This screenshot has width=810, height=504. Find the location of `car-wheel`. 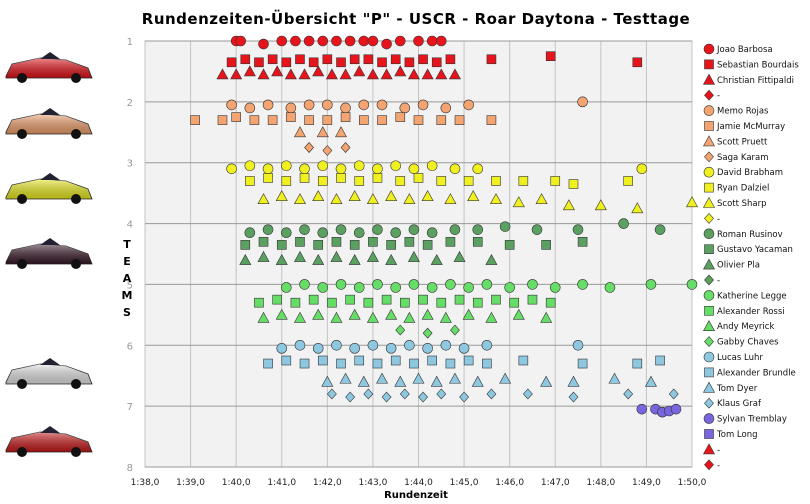

car-wheel is located at coordinates (76, 199).